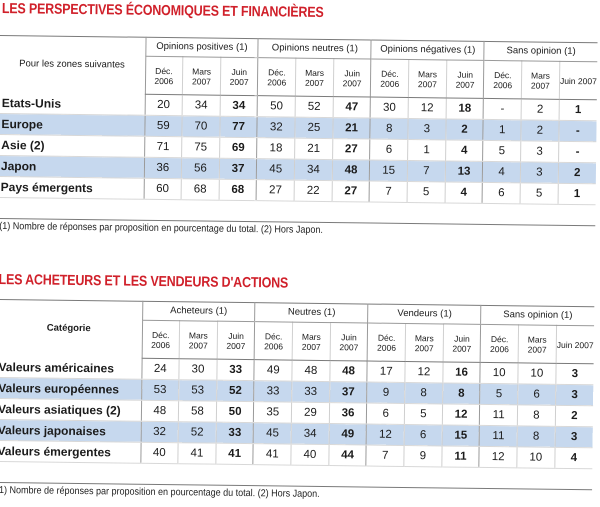  What do you see at coordinates (235, 412) in the screenshot?
I see `table-cell: 50` at bounding box center [235, 412].